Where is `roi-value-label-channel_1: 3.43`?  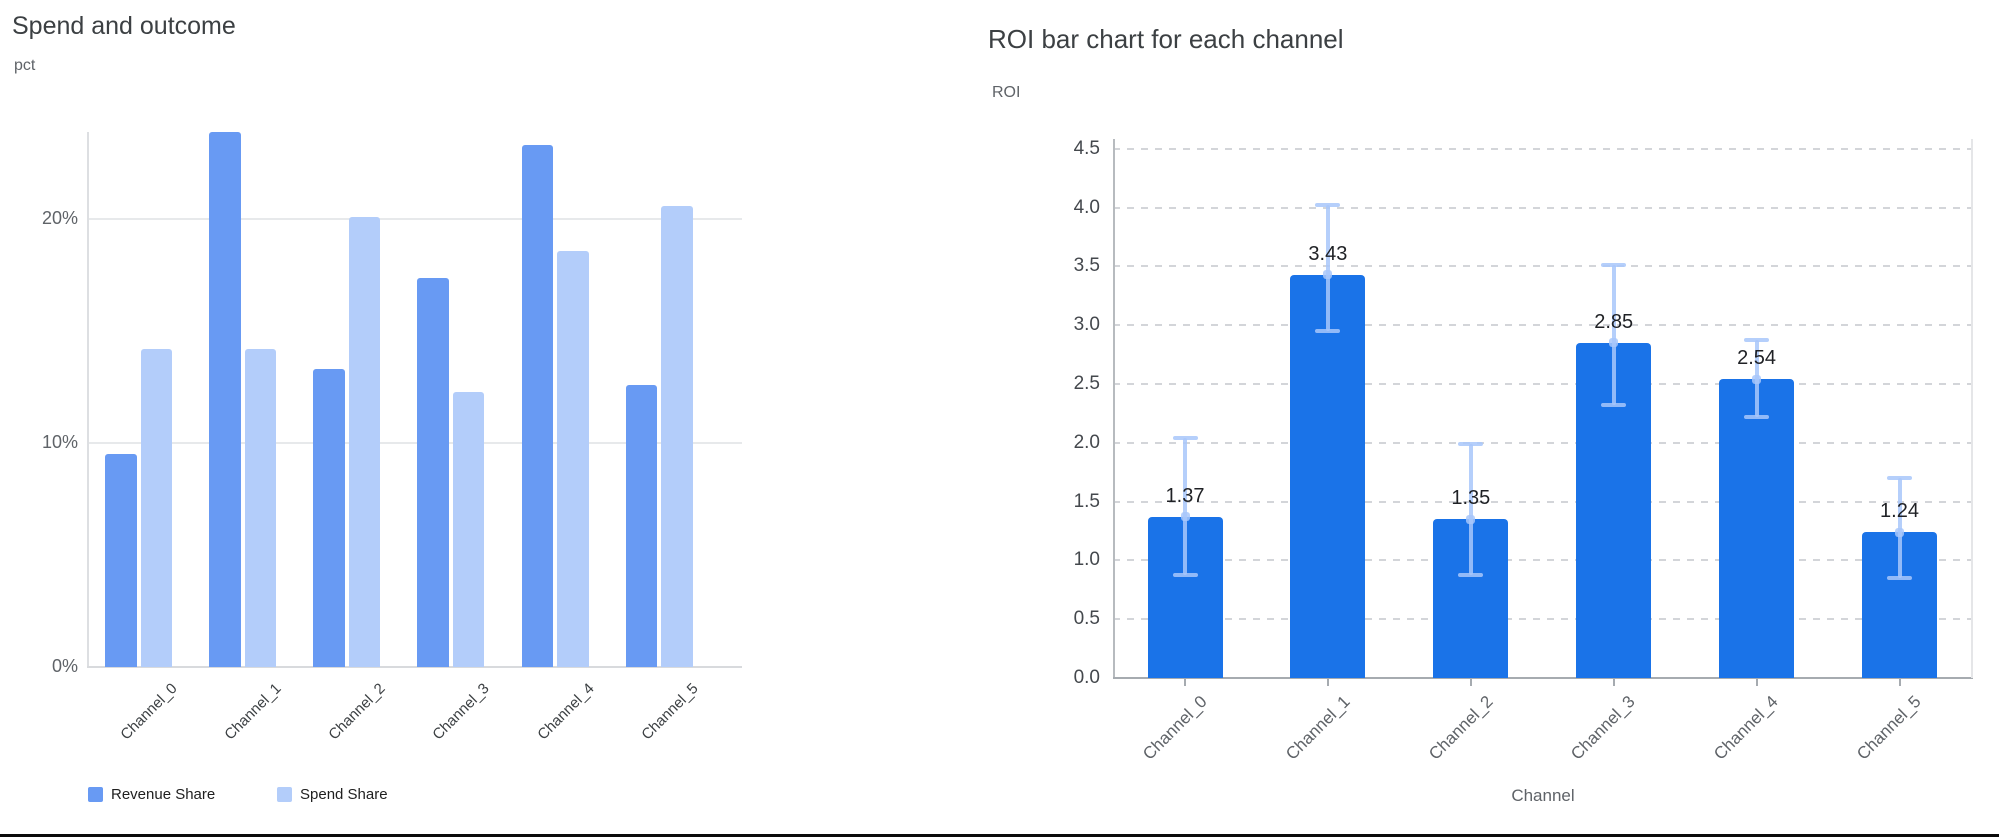 roi-value-label-channel_1: 3.43 is located at coordinates (1328, 253).